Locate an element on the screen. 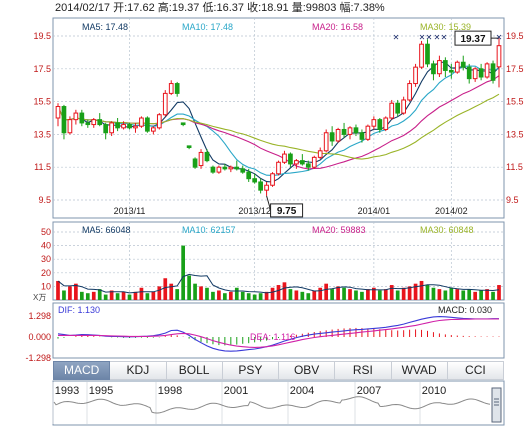 This screenshot has height=428, width=530. macd-panel is located at coordinates (278, 330).